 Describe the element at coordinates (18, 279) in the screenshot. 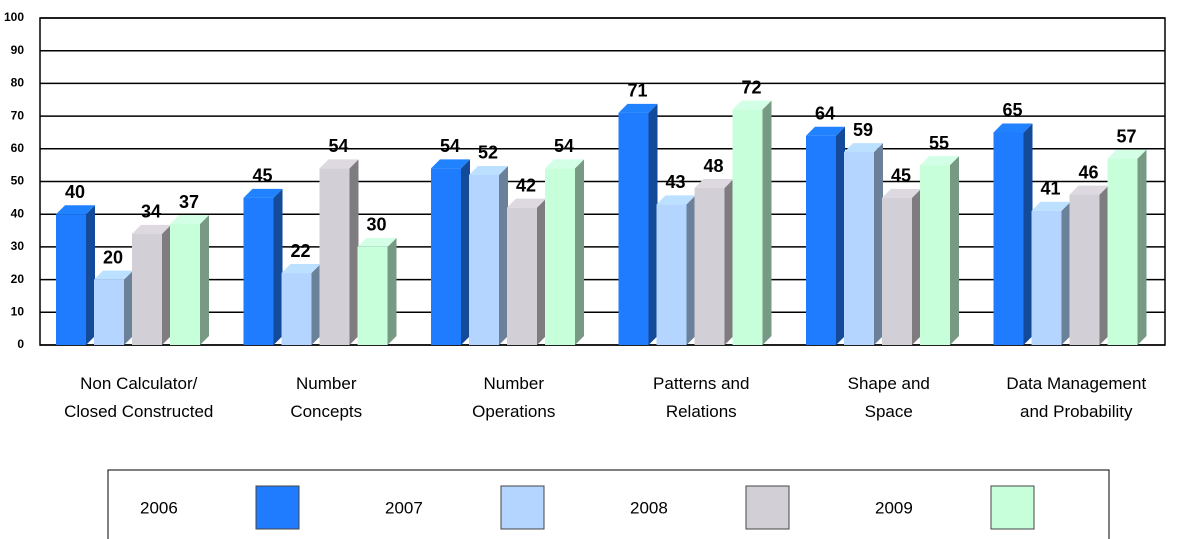

I see `y-tick-label: 20` at that location.